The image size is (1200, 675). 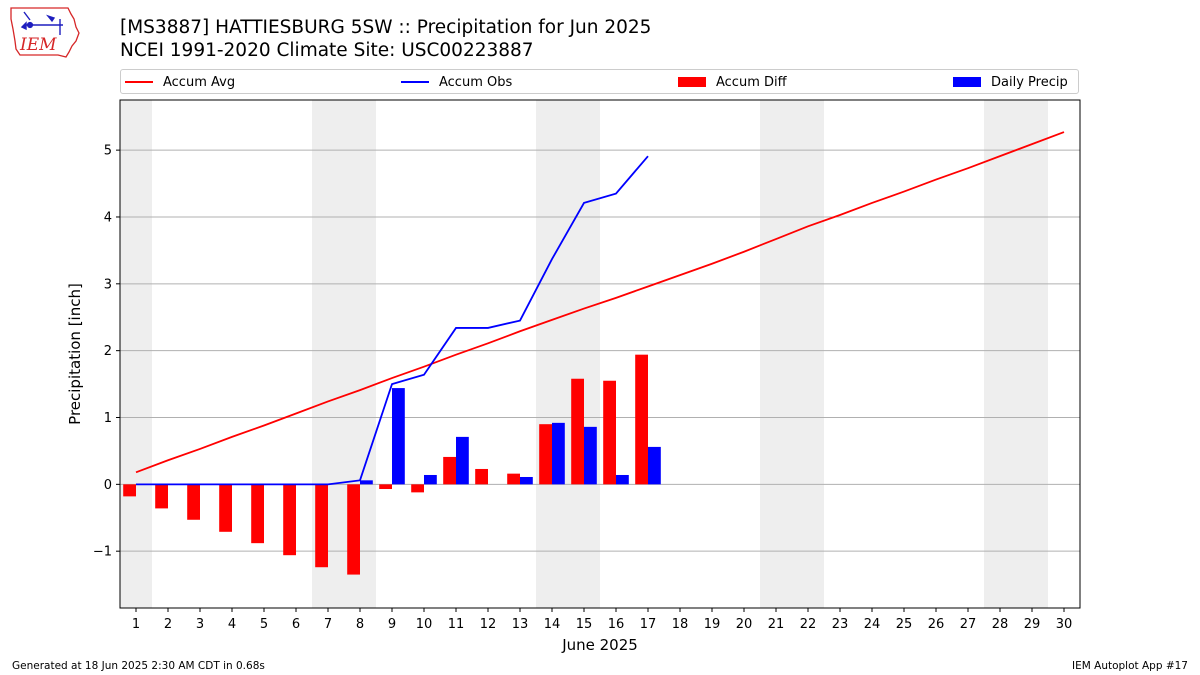 What do you see at coordinates (712, 624) in the screenshot?
I see `x-tick-label: 19` at bounding box center [712, 624].